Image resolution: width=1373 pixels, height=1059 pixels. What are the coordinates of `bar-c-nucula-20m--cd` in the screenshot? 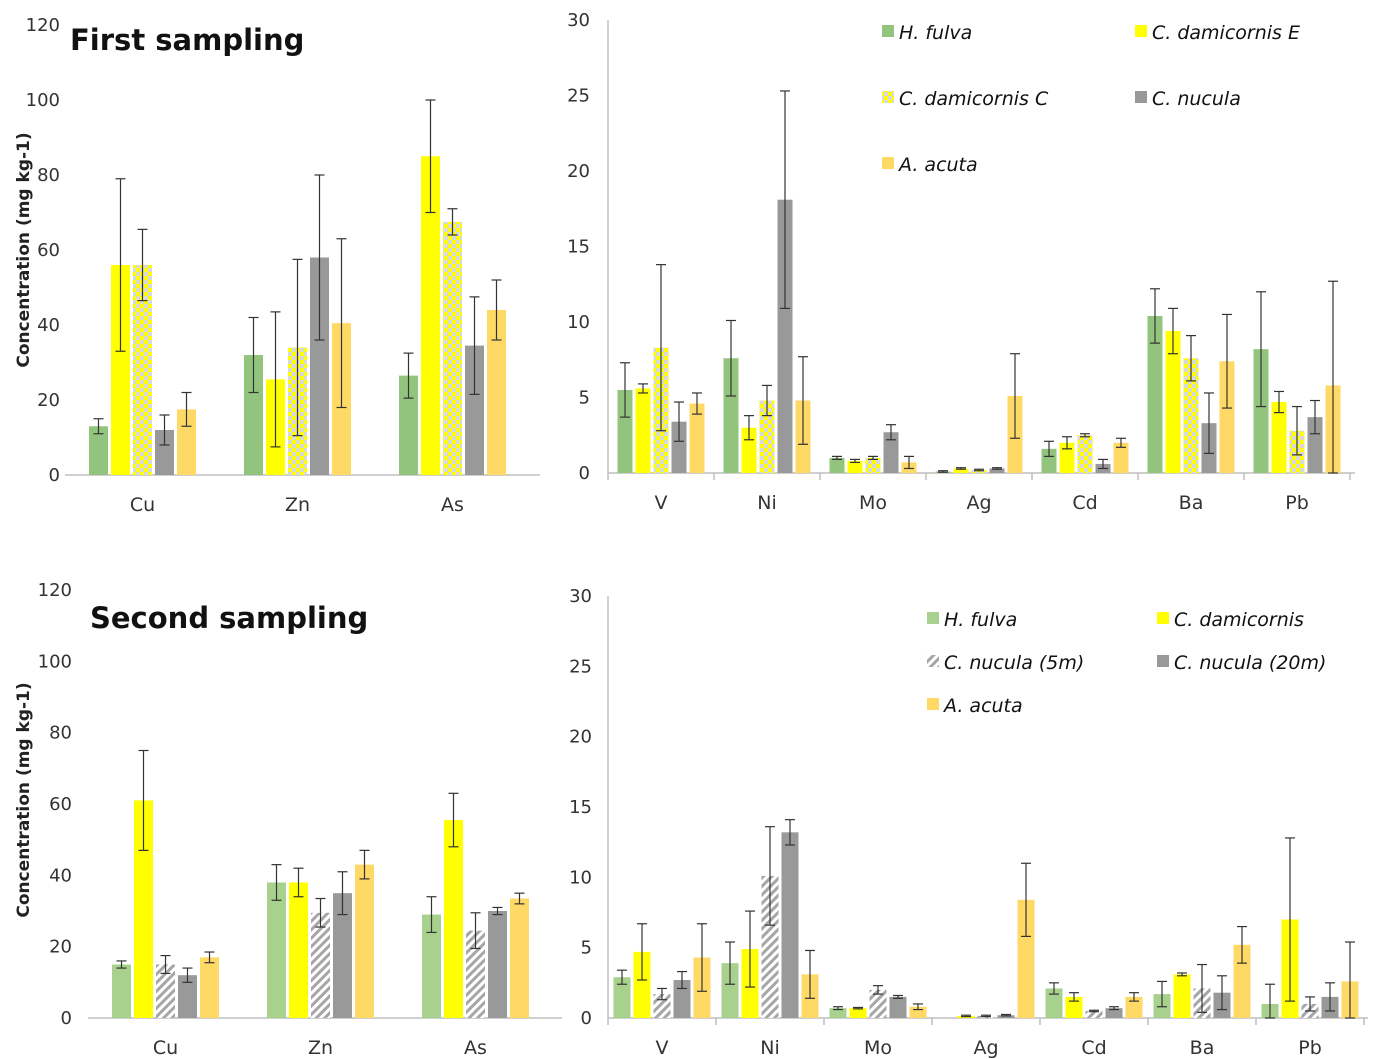 It's located at (1114, 1013).